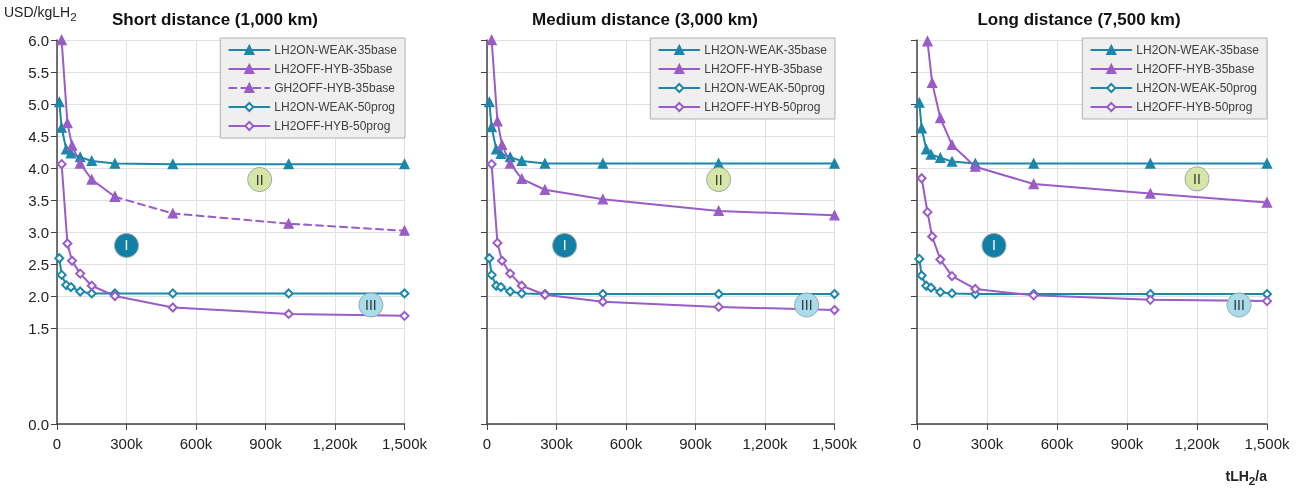  I want to click on chart-title: Medium distance (3,000 km), so click(645, 19).